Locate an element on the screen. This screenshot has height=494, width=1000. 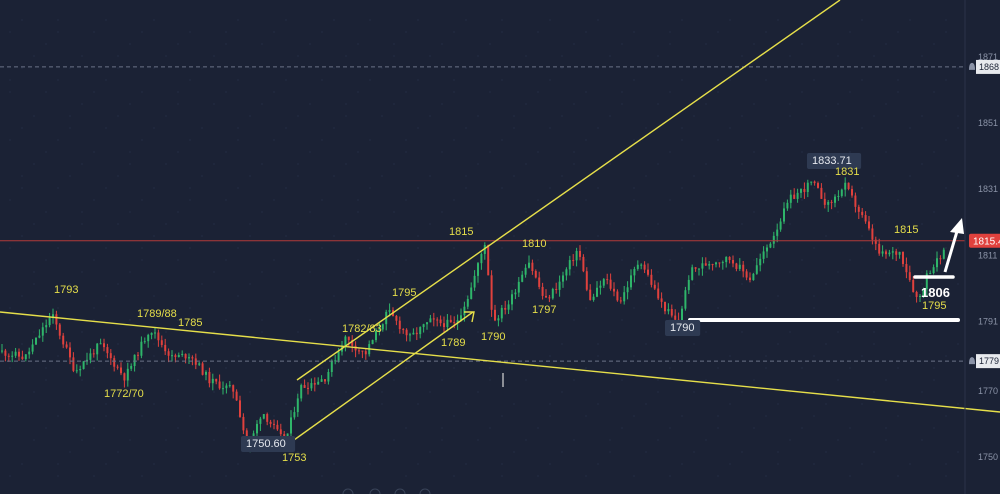
channel-arrow-head is located at coordinates (469, 317).